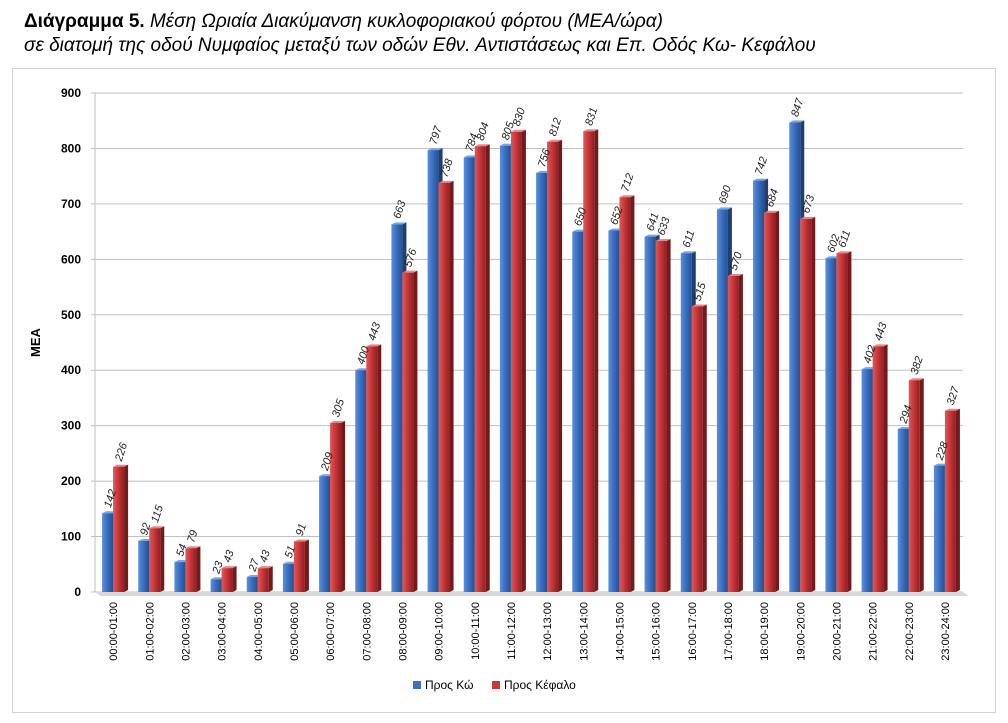  What do you see at coordinates (627, 182) in the screenshot?
I see `data-label: 712` at bounding box center [627, 182].